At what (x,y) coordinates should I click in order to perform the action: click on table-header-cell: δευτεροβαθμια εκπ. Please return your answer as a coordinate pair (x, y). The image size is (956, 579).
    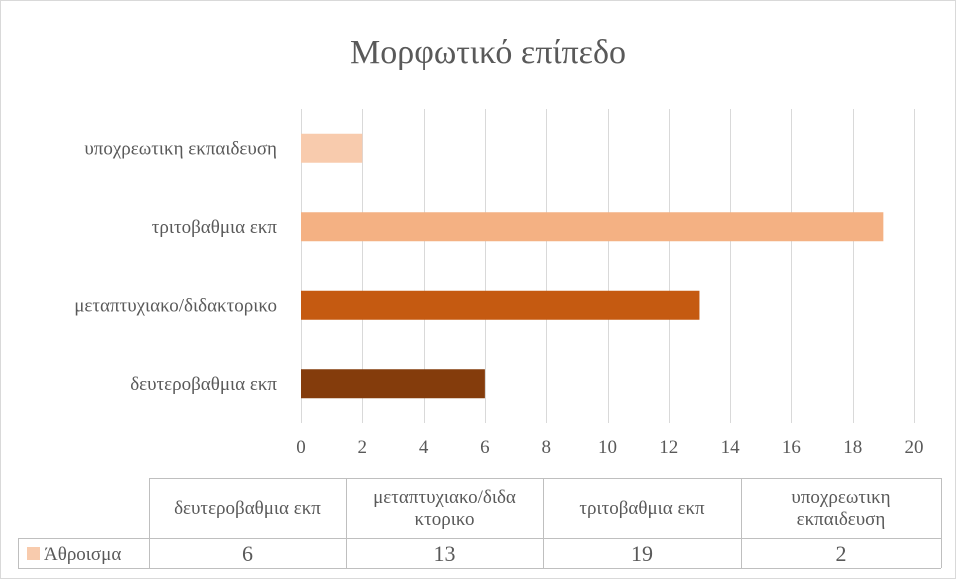
    Looking at the image, I should click on (247, 508).